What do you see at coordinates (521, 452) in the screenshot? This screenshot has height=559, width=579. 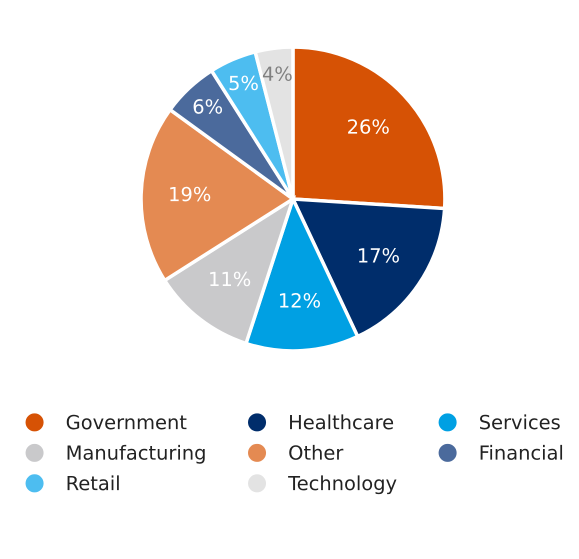 I see `legend-label: Financial` at bounding box center [521, 452].